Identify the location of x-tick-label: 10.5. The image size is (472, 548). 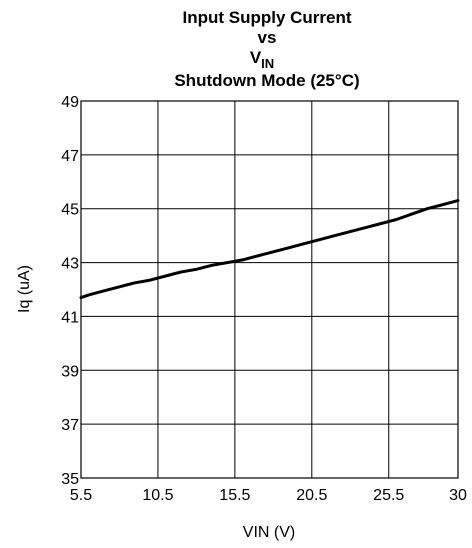
(157, 495).